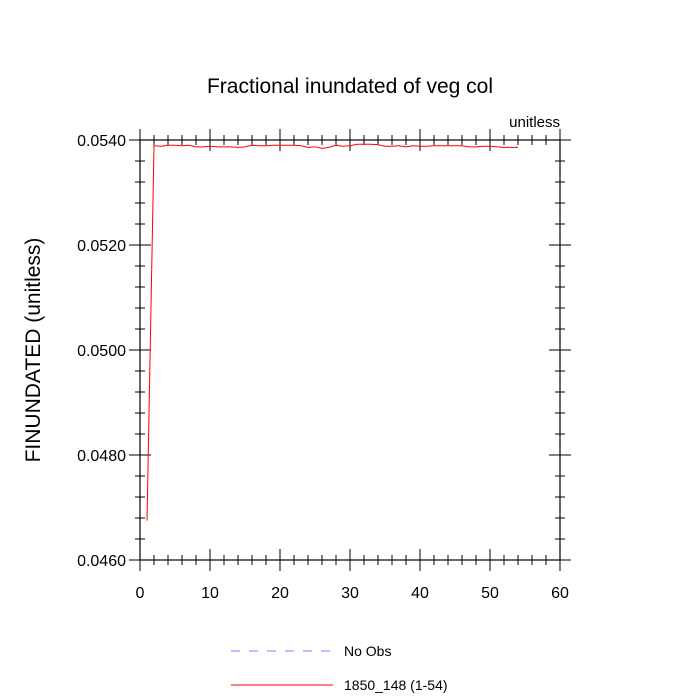 This screenshot has width=700, height=700. What do you see at coordinates (101, 561) in the screenshot?
I see `y-tick-label: 0.0460` at bounding box center [101, 561].